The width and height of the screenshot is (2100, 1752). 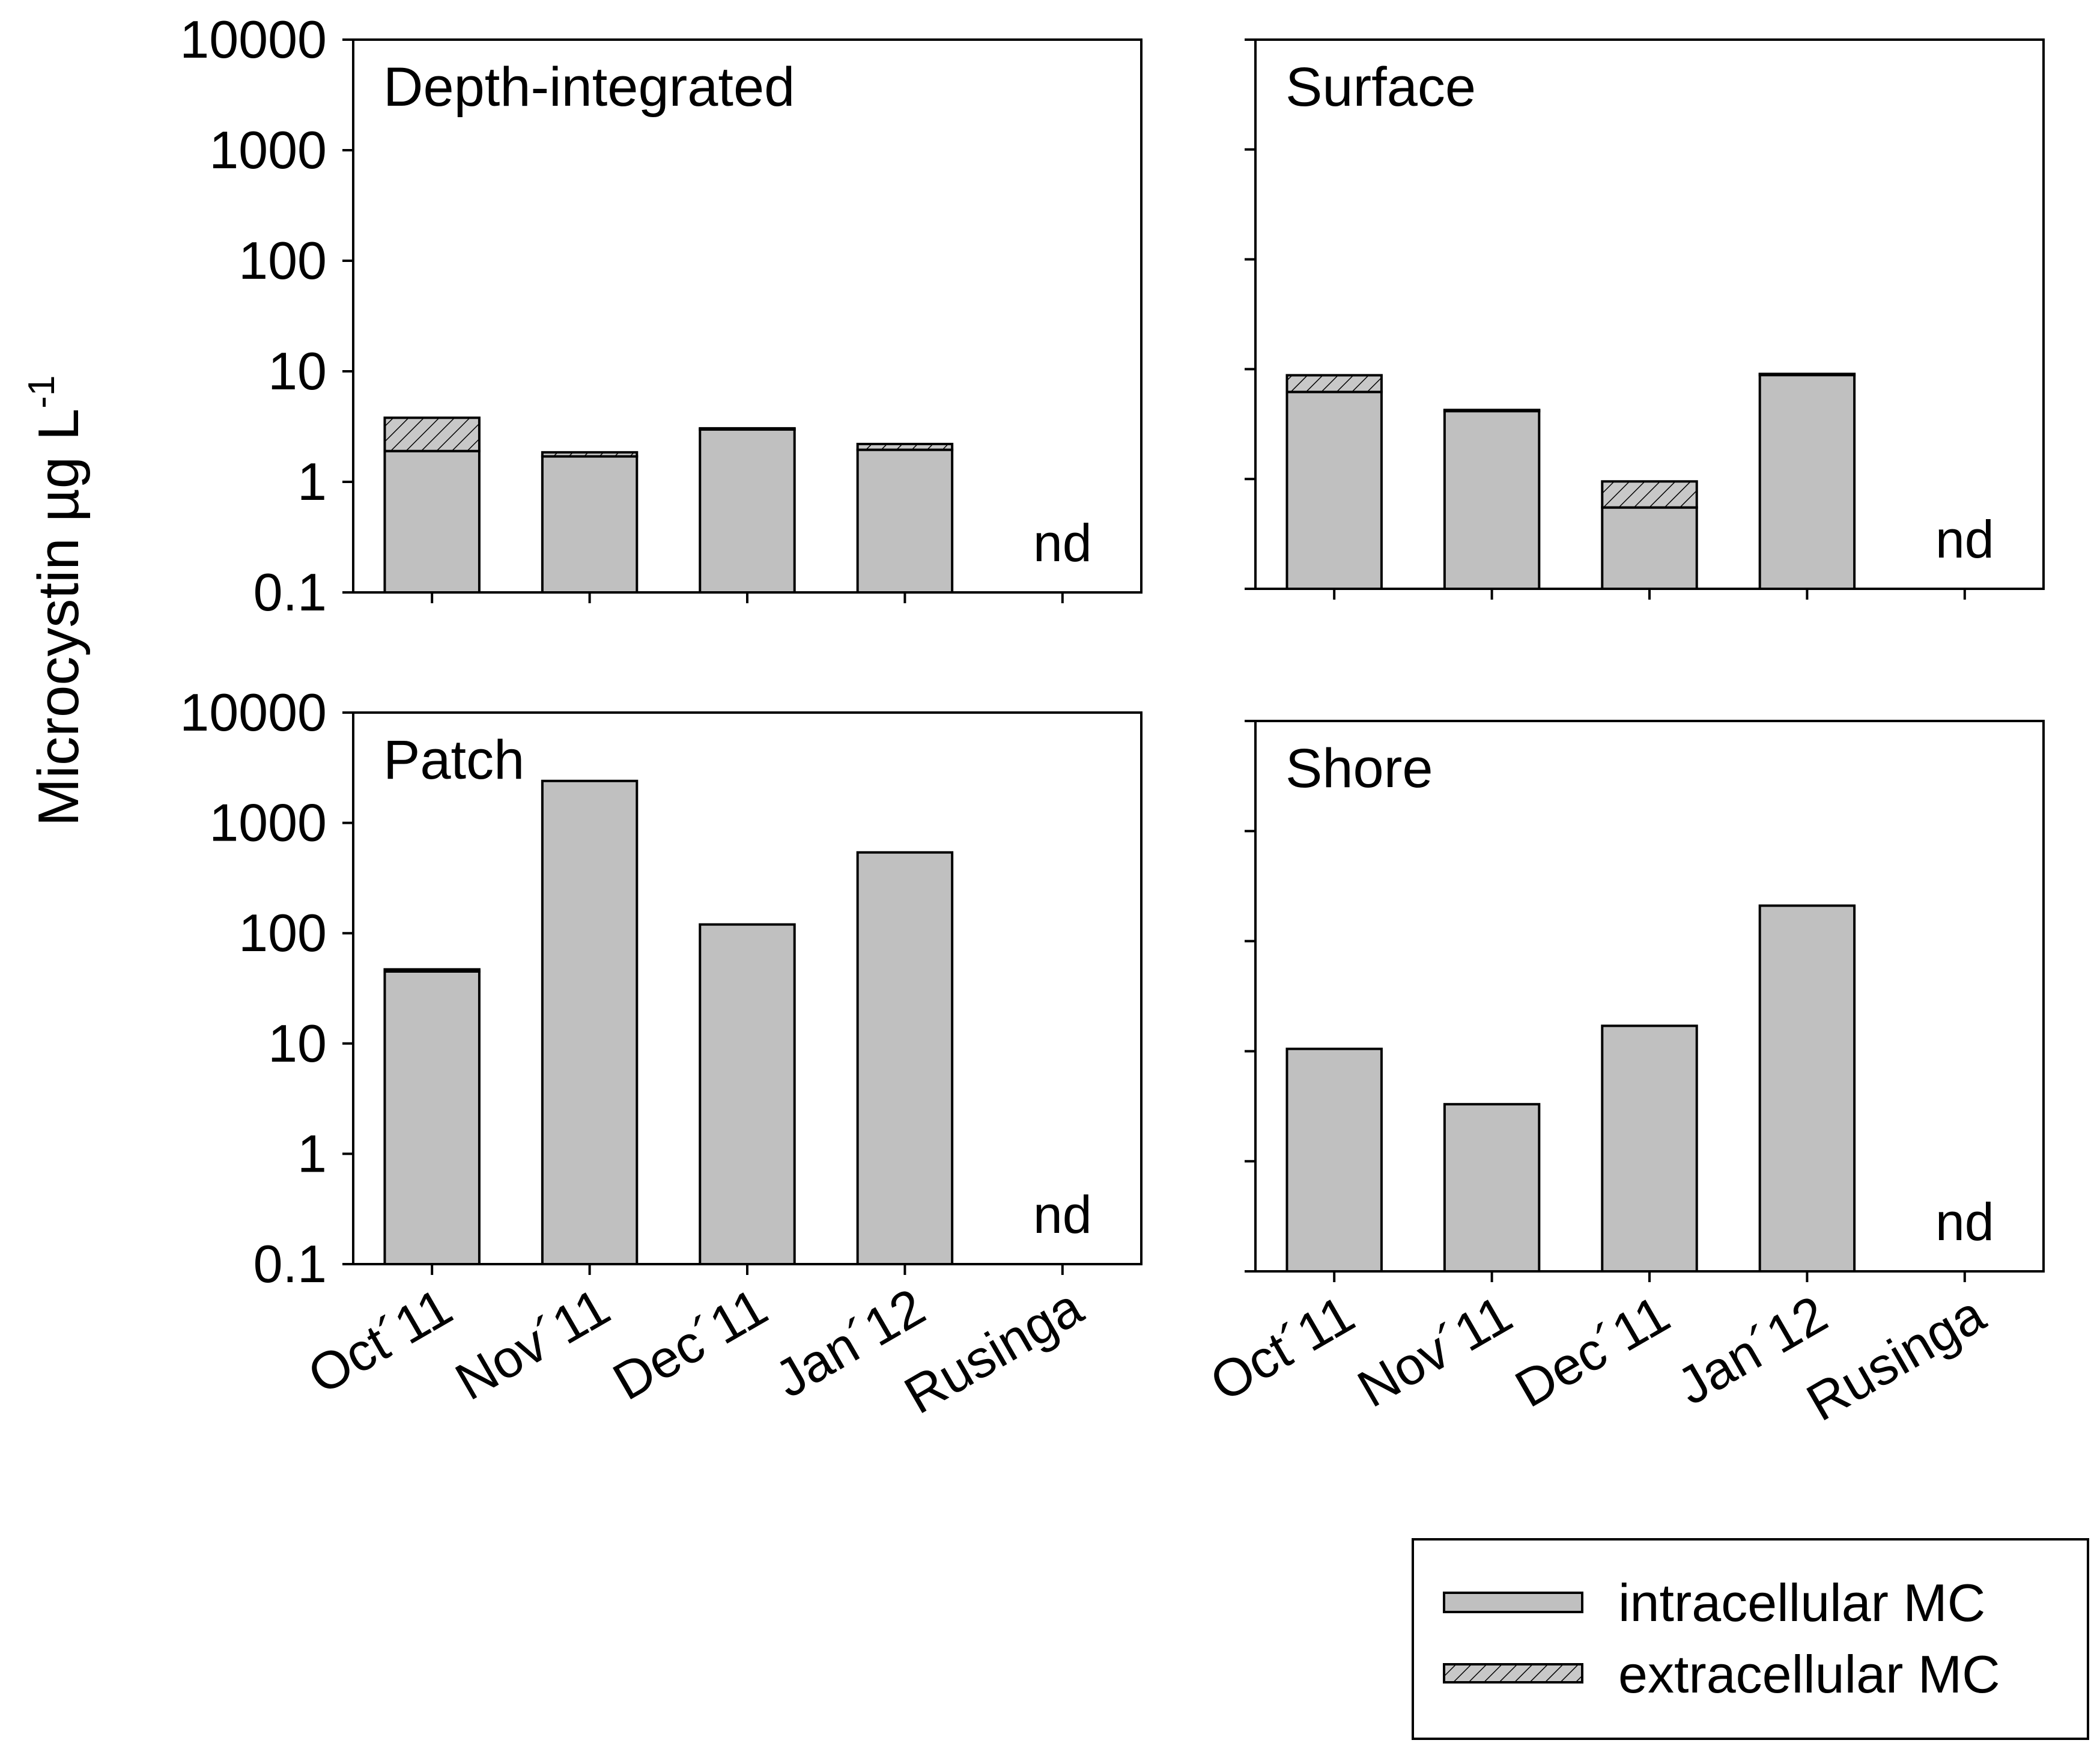 What do you see at coordinates (312, 1153) in the screenshot?
I see `patch-y-tick-label: 1` at bounding box center [312, 1153].